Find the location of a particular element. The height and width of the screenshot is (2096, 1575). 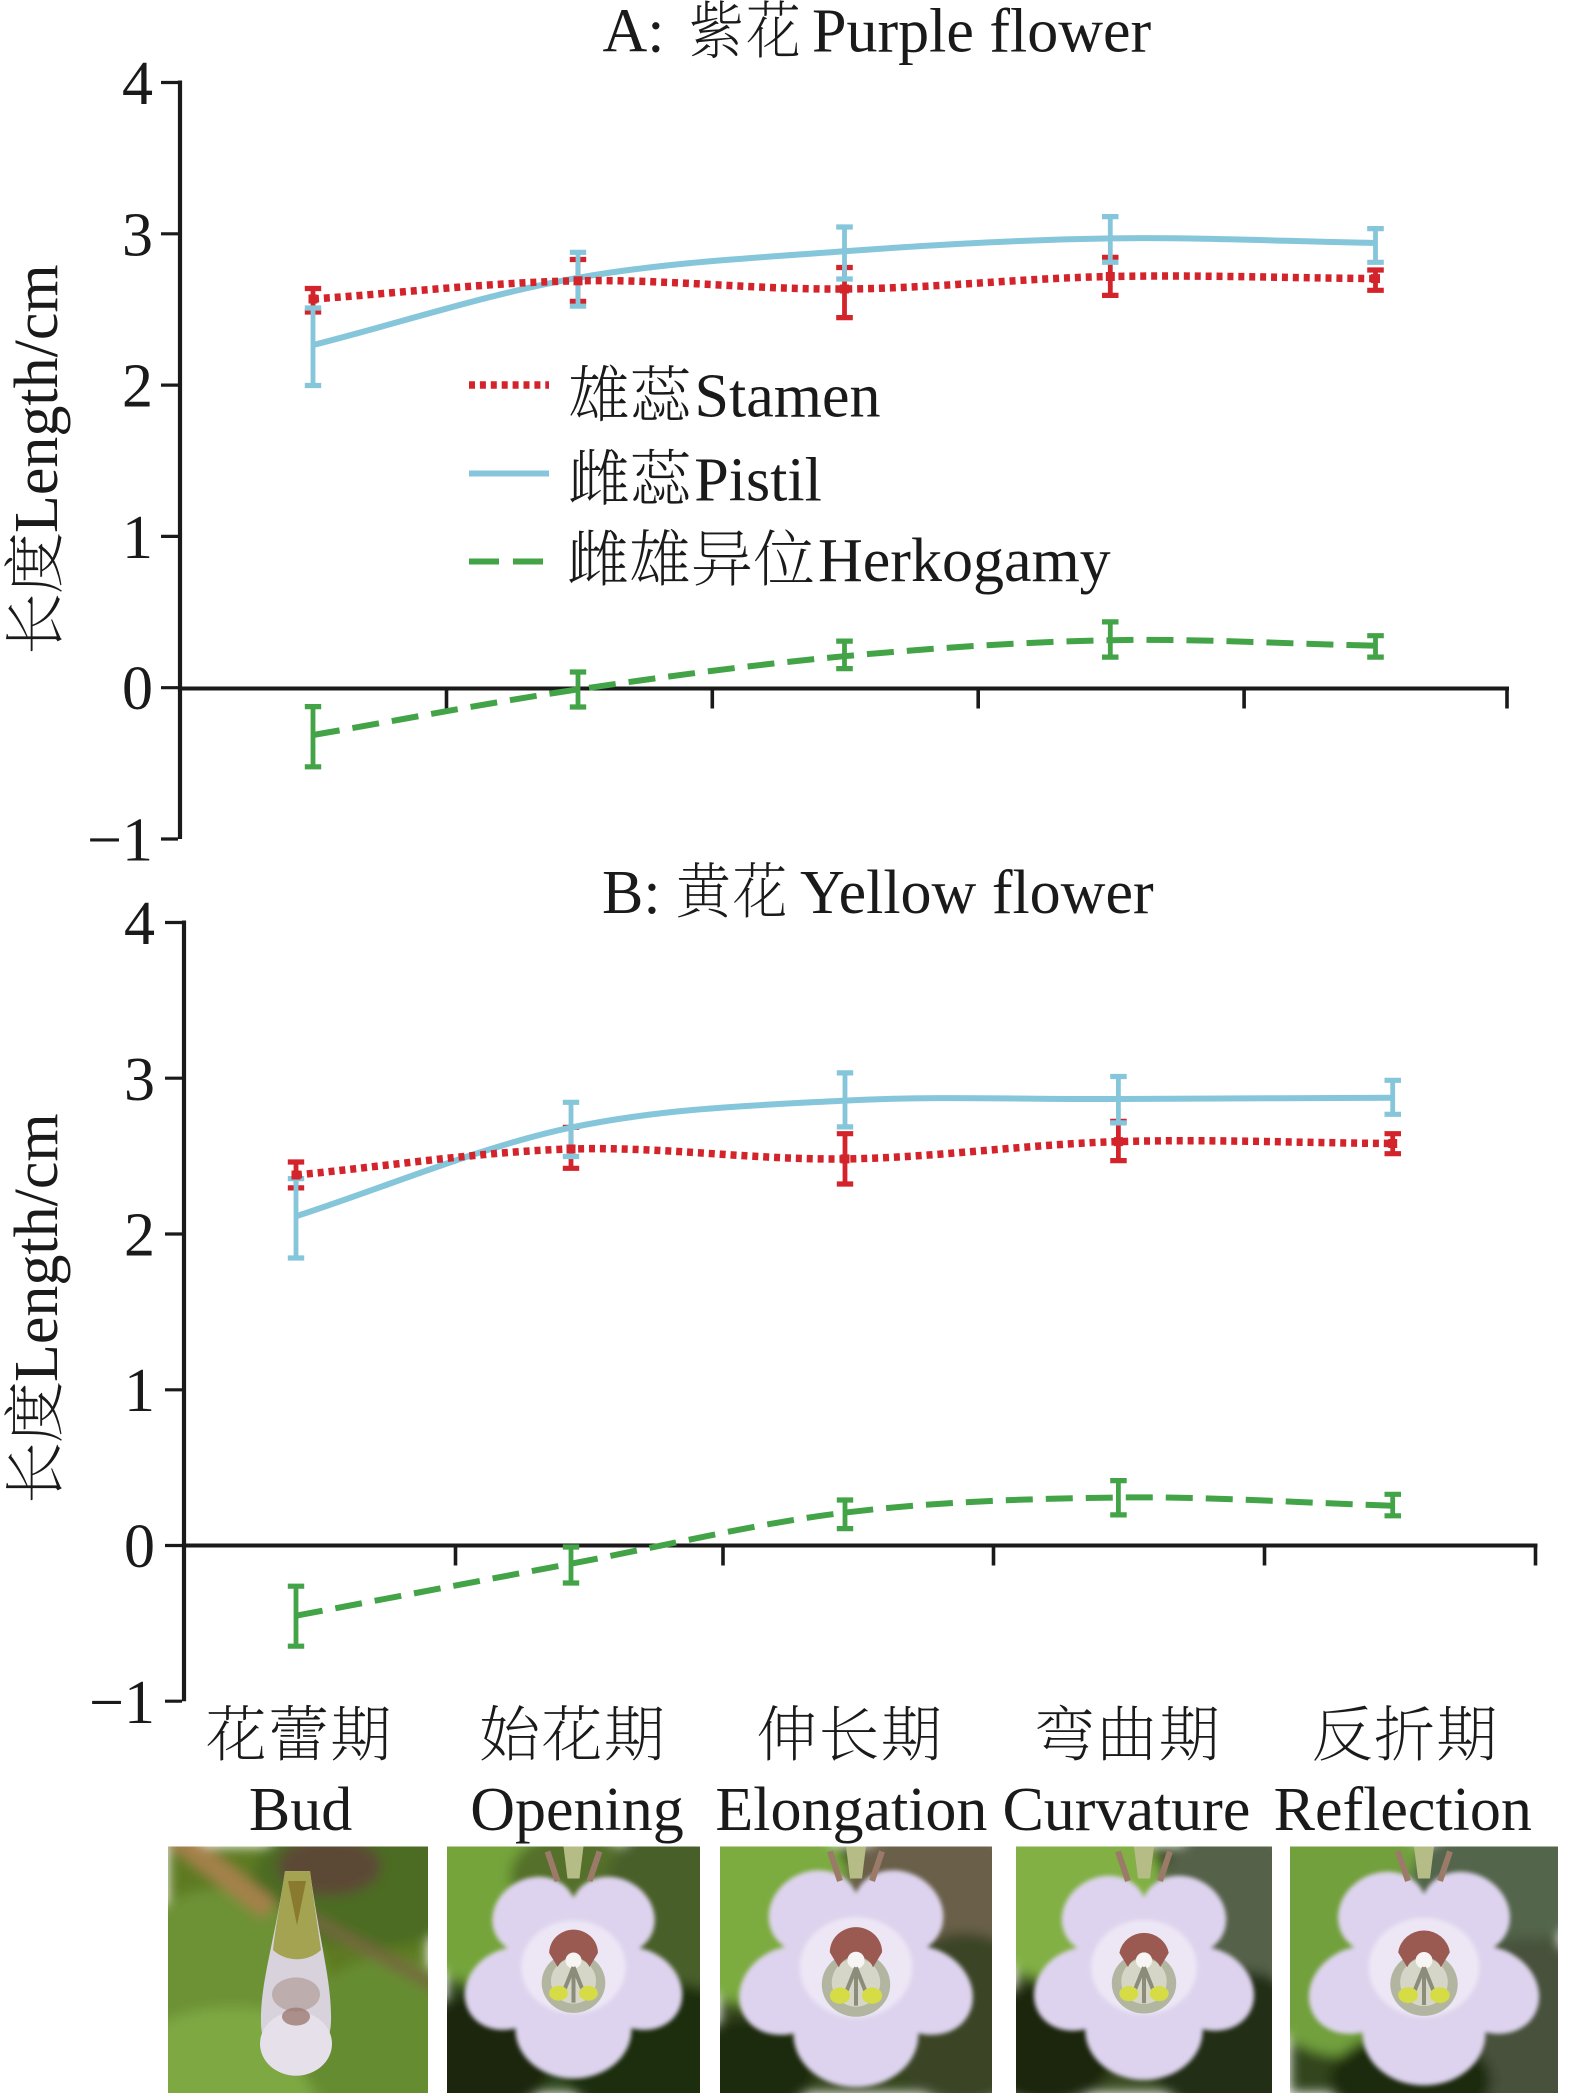

svg-text: Reflection is located at coordinates (1403, 1810).